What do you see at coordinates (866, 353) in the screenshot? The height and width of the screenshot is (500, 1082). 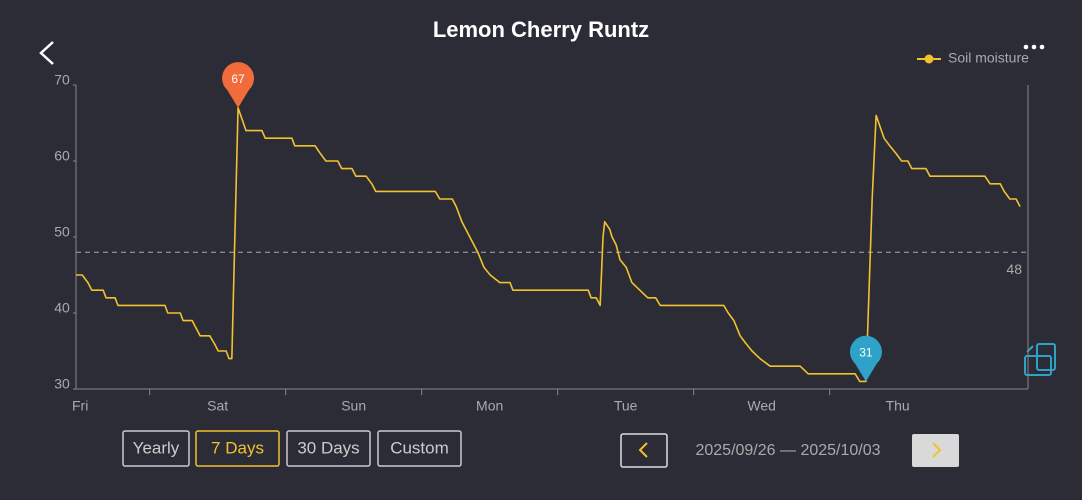 I see `marker-label: 31` at bounding box center [866, 353].